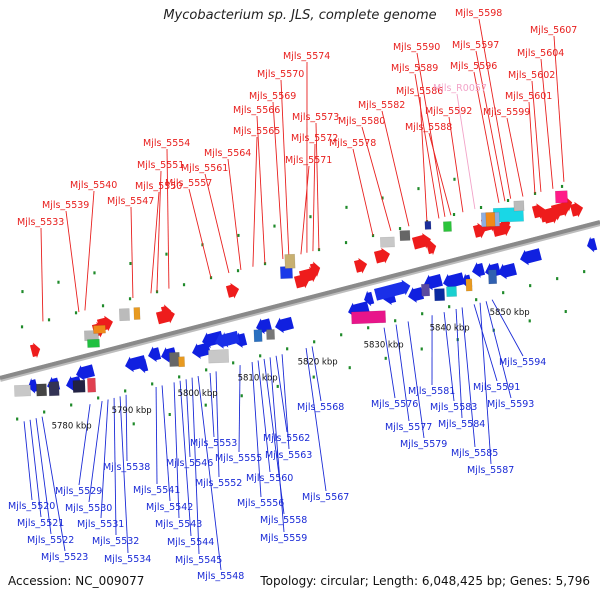 This screenshot has height=600, width=600. What do you see at coordinates (361, 121) in the screenshot?
I see `gene-label: Mjls_5580` at bounding box center [361, 121].